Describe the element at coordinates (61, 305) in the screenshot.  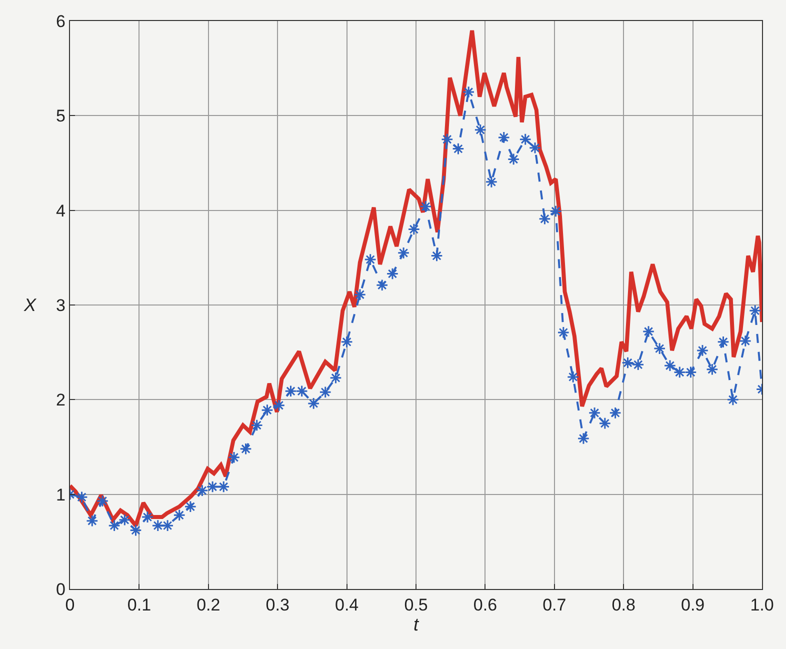
I see `y-tick-label: 3` at that location.